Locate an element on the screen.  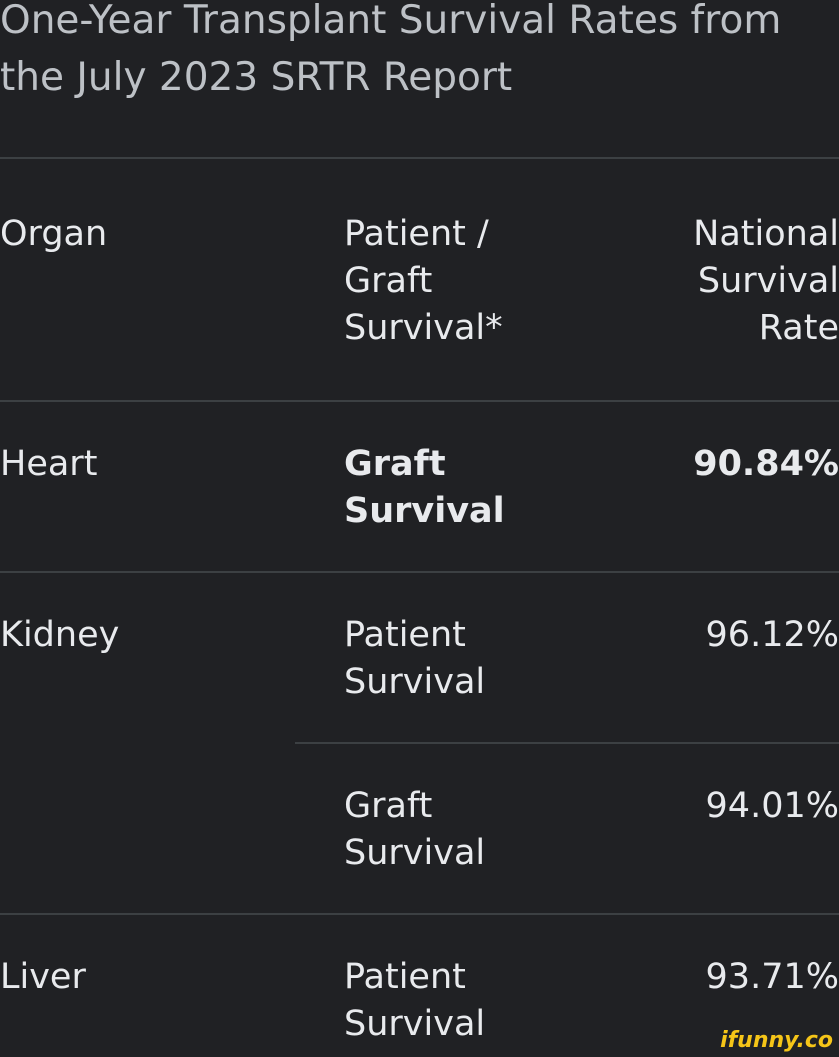
separator is located at coordinates (419, 158).